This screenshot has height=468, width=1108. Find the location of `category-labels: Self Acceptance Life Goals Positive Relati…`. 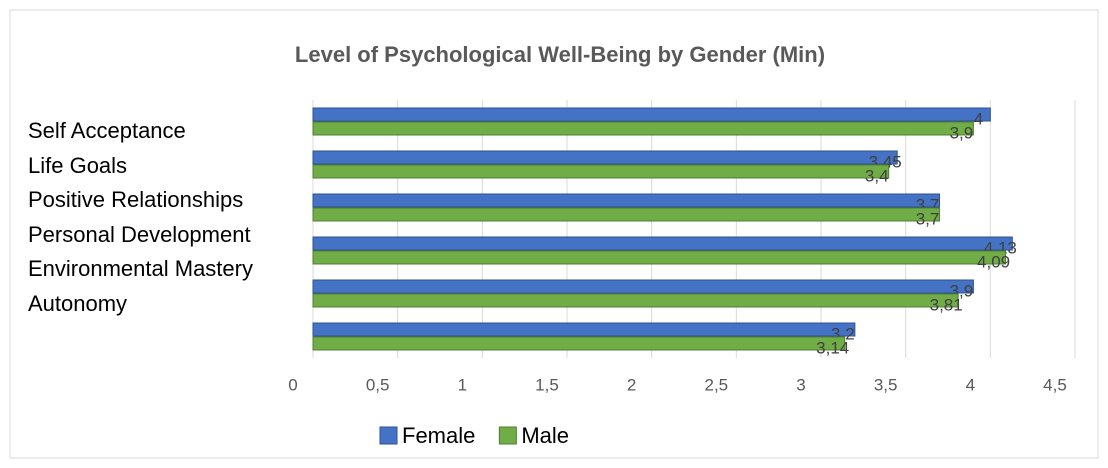

category-labels: Self Acceptance Life Goals Positive Relati… is located at coordinates (159, 217).